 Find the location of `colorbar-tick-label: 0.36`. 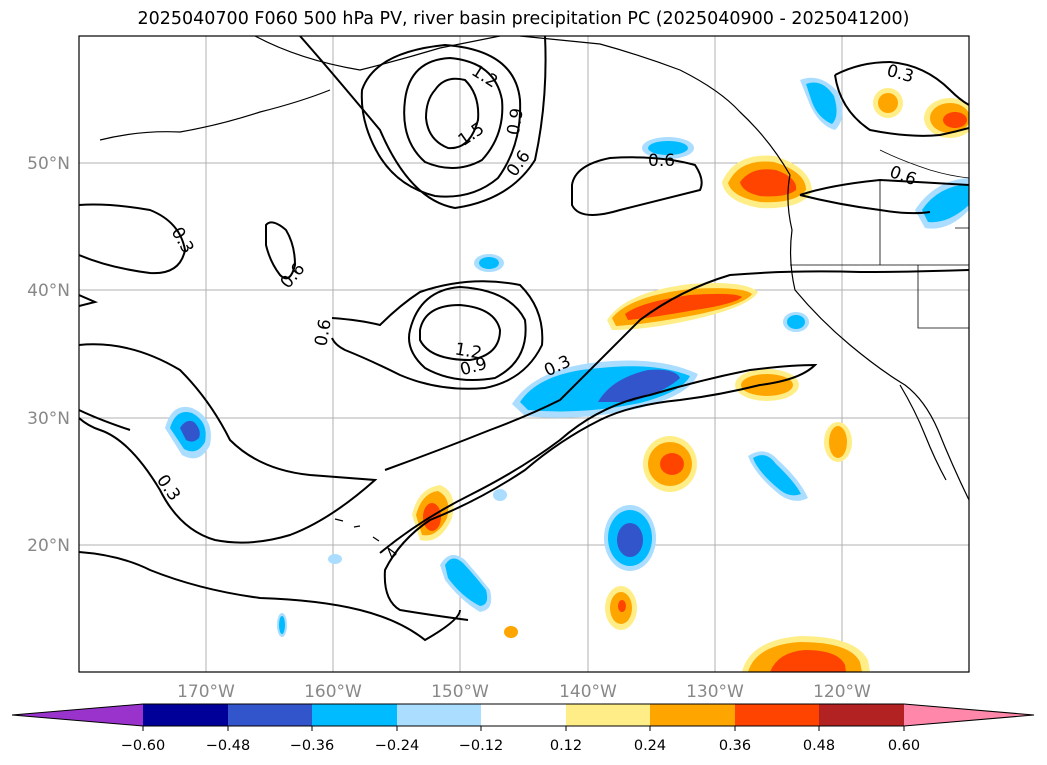

colorbar-tick-label: 0.36 is located at coordinates (735, 746).